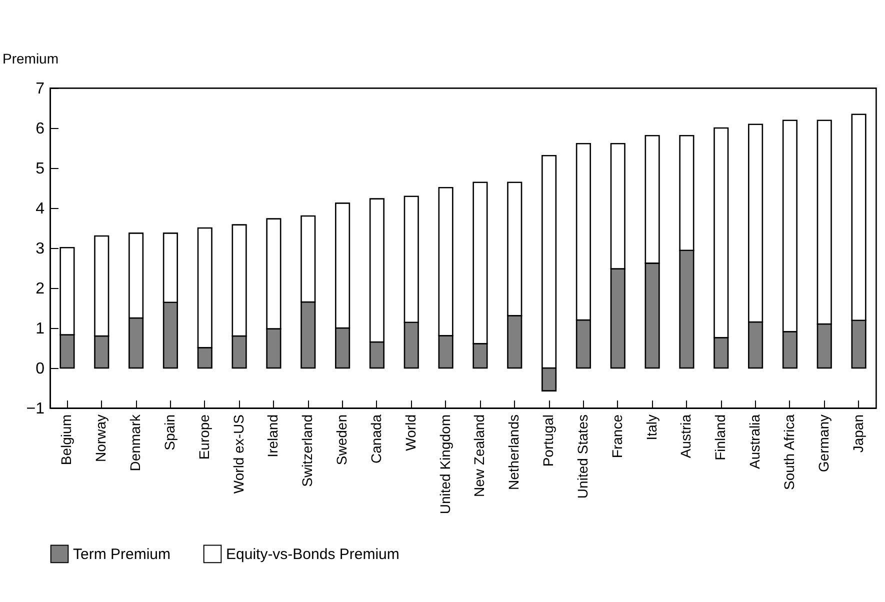 This screenshot has width=885, height=602. What do you see at coordinates (100, 438) in the screenshot?
I see `x-tick-label: Norway` at bounding box center [100, 438].